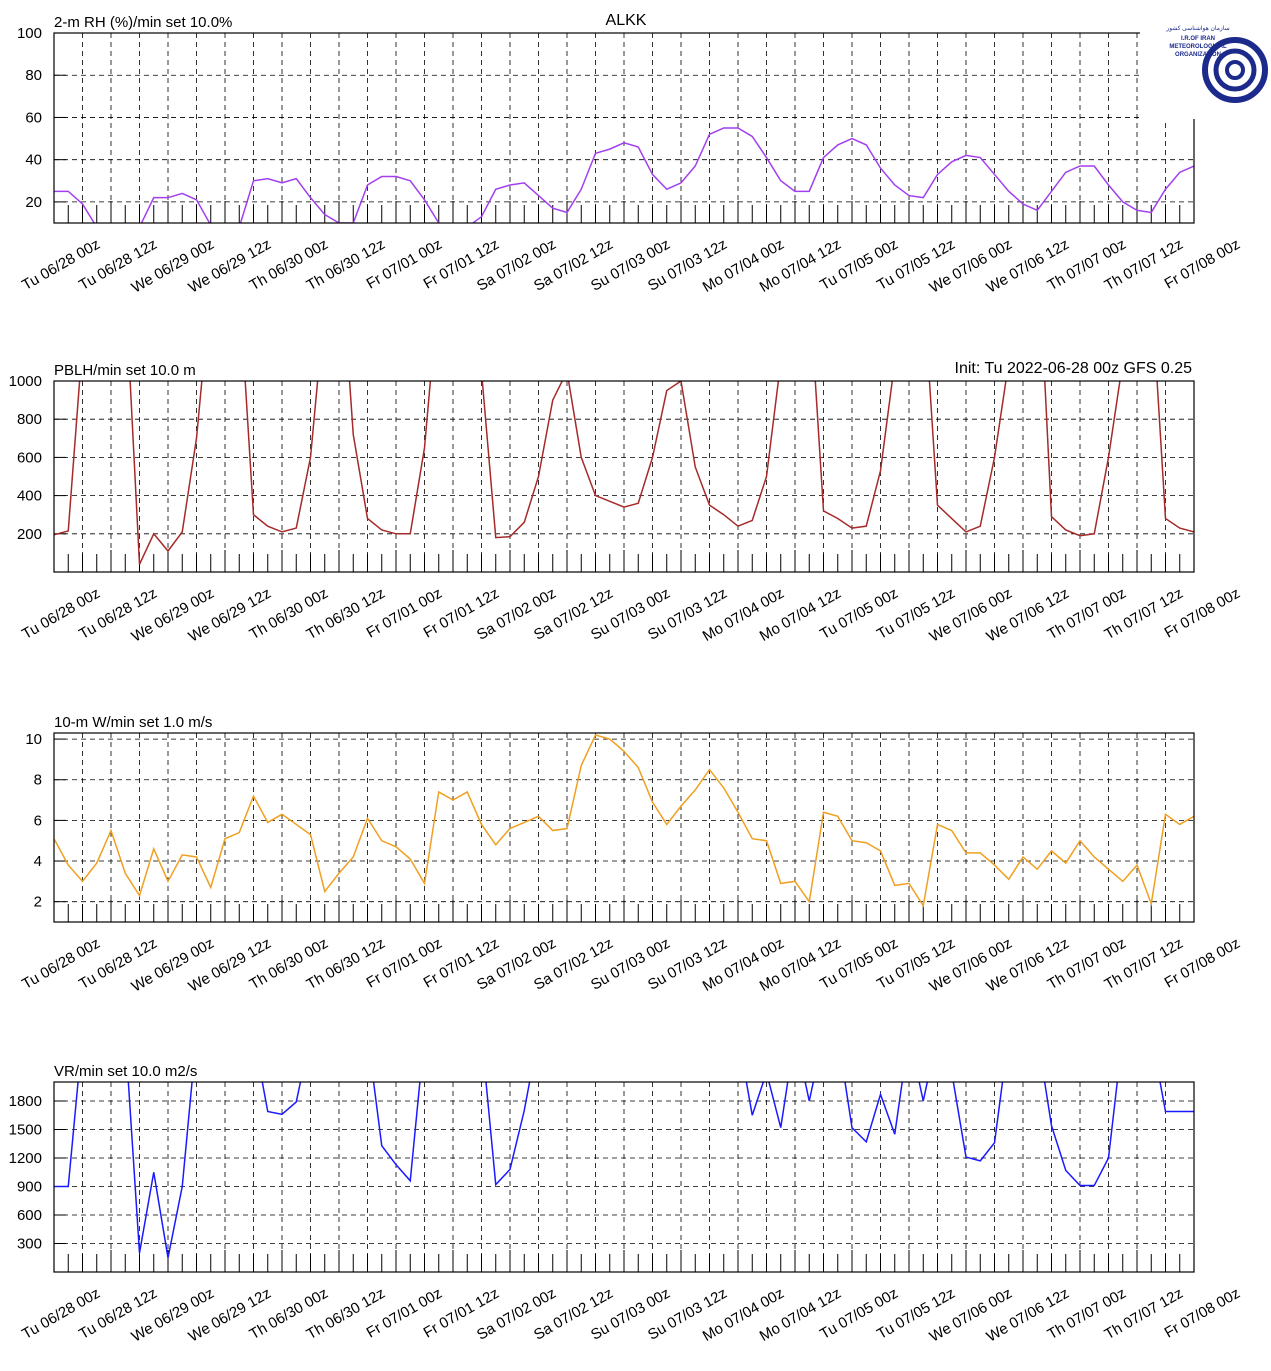 This screenshot has width=1271, height=1371. Describe the element at coordinates (29, 419) in the screenshot. I see `y-tick-label: 800` at that location.